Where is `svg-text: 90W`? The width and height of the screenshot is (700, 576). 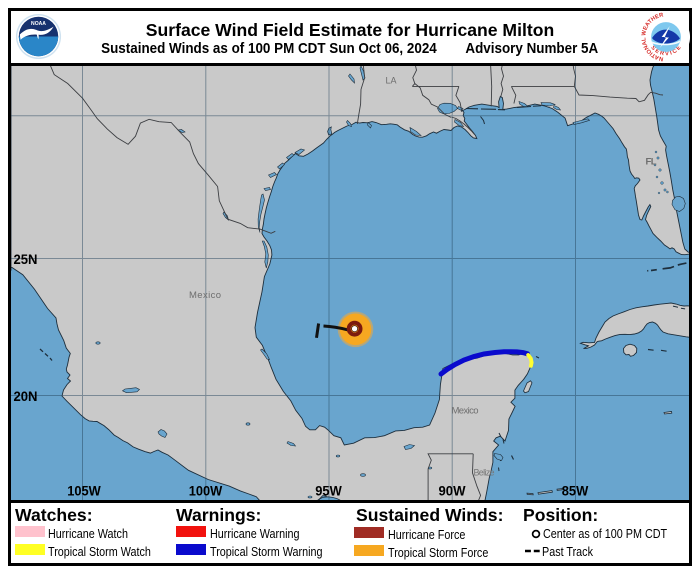
svg-text: 90W is located at coordinates (453, 491).